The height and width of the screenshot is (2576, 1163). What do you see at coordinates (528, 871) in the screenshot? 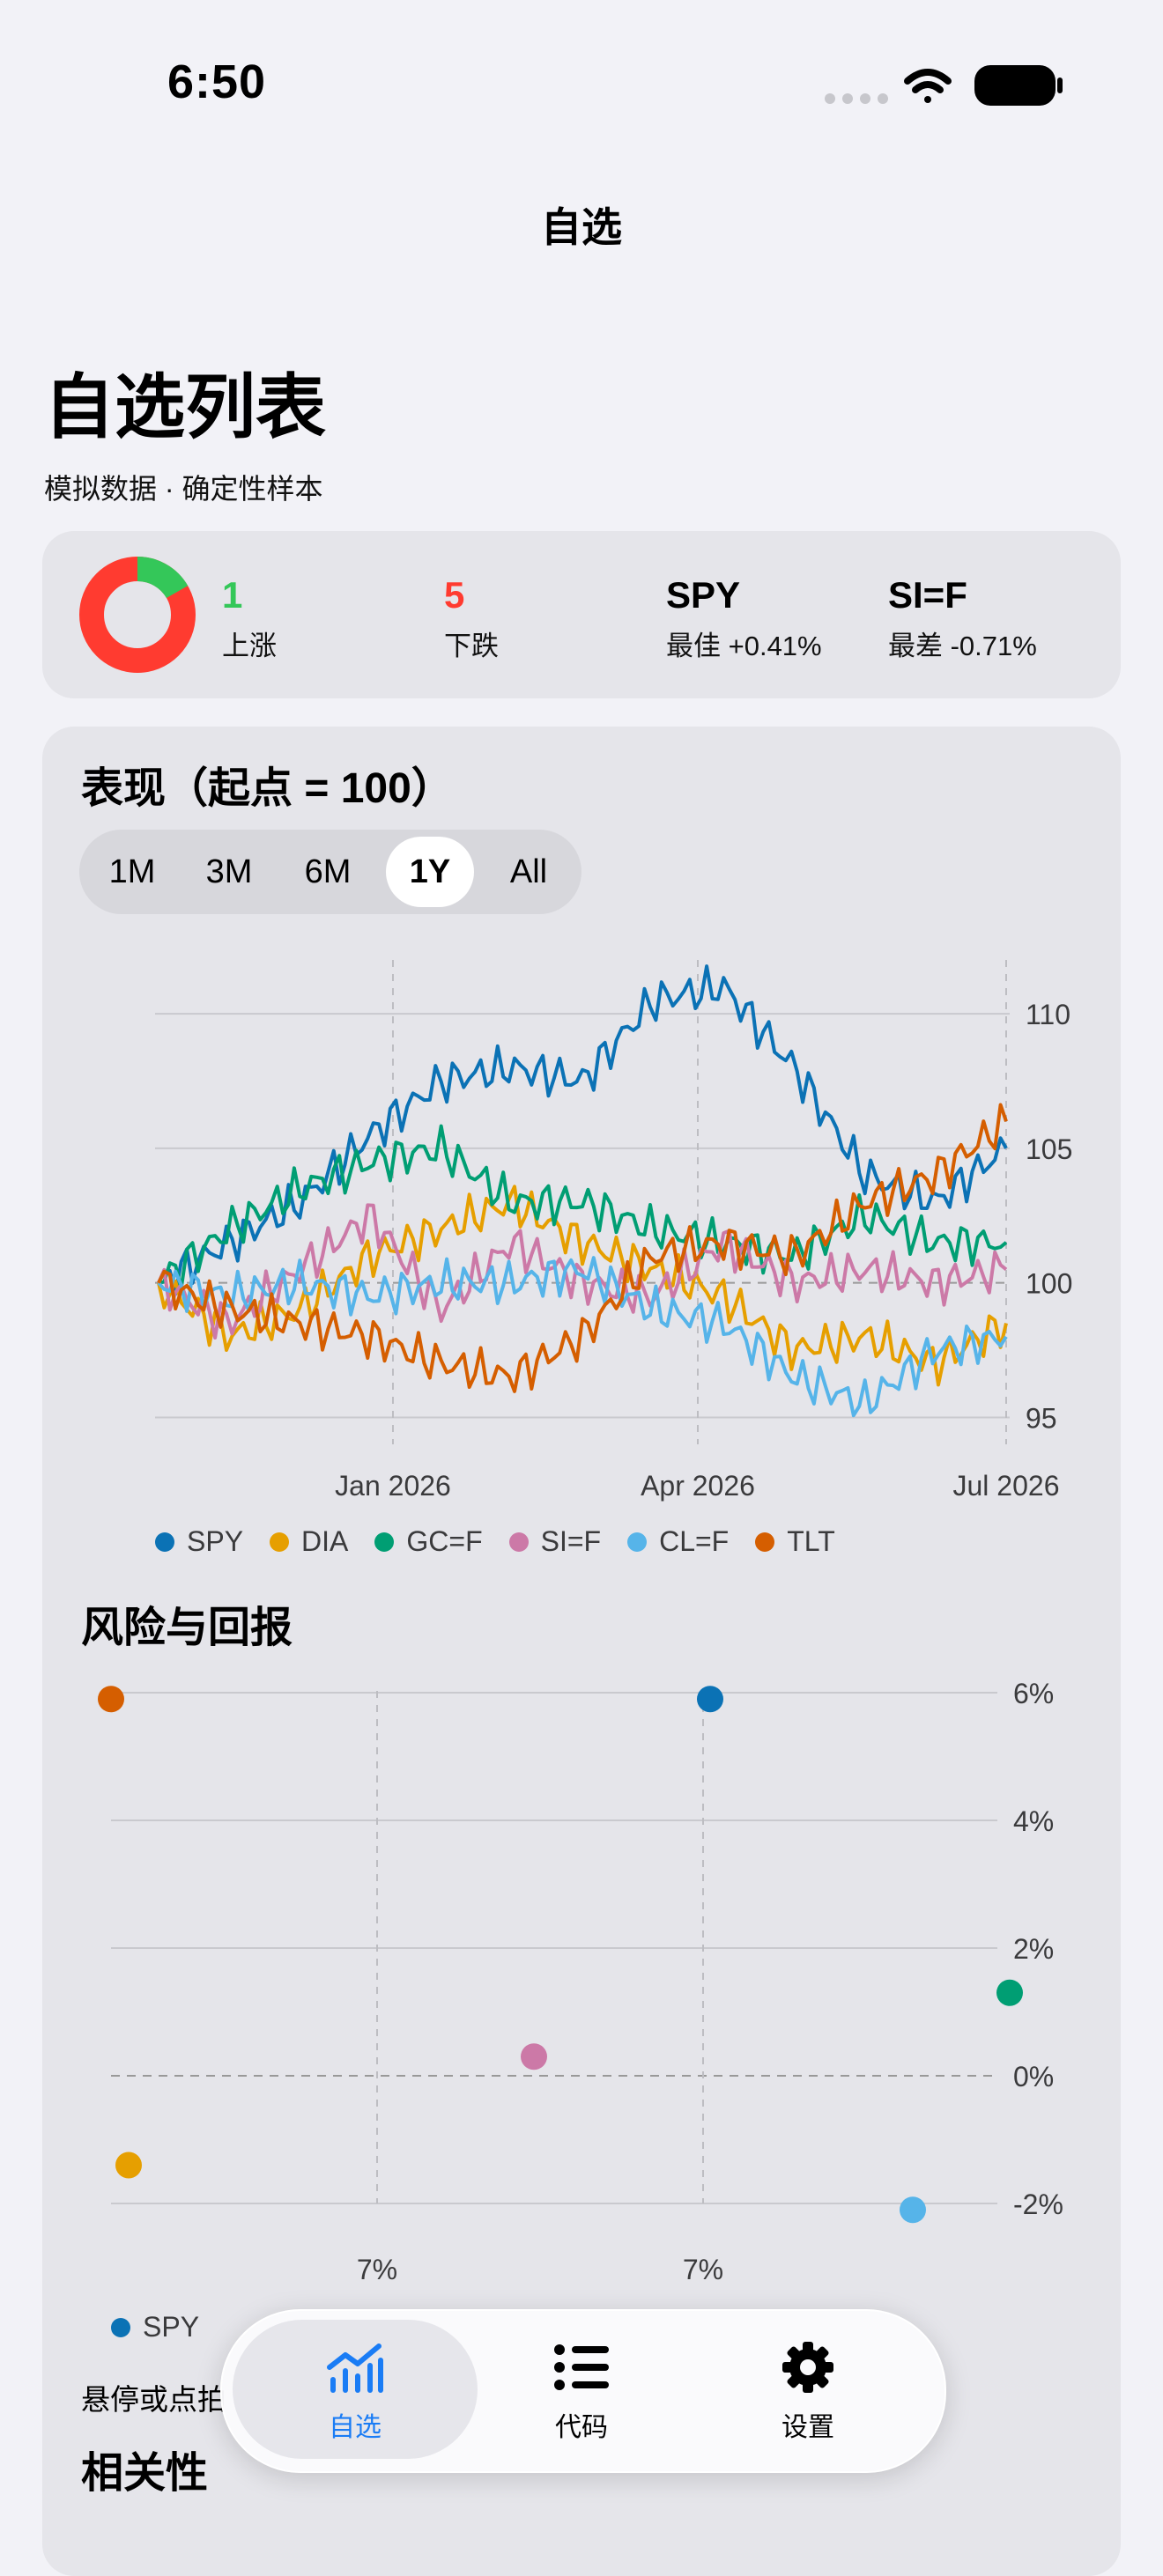
I see `range-all: All` at bounding box center [528, 871].